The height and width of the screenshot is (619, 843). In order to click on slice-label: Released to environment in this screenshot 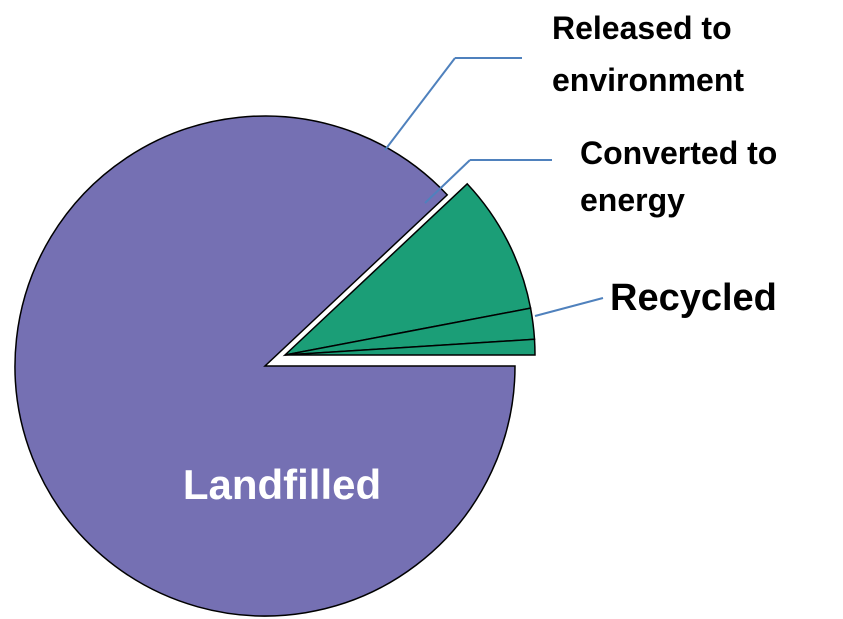, I will do `click(648, 54)`.